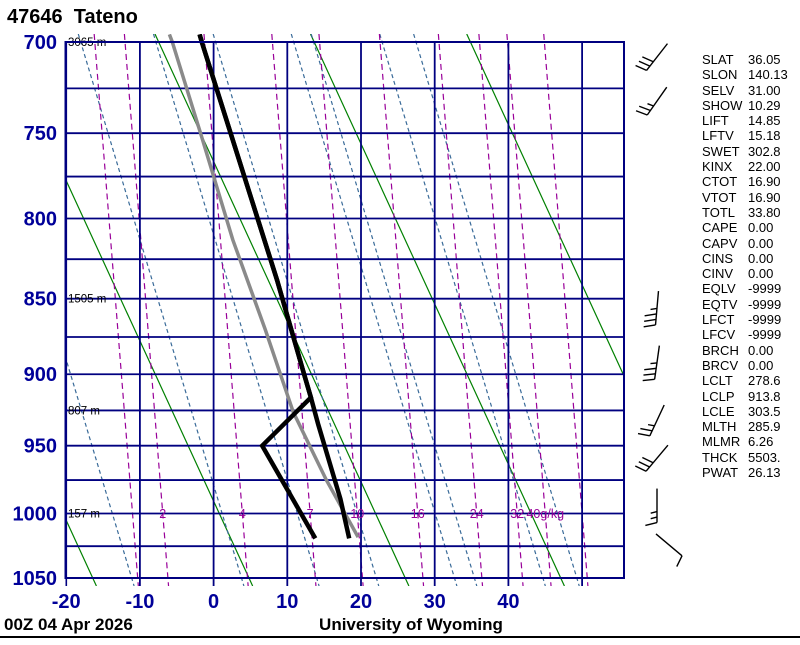 The width and height of the screenshot is (800, 645). What do you see at coordinates (718, 212) in the screenshot?
I see `stat-key: TOTL` at bounding box center [718, 212].